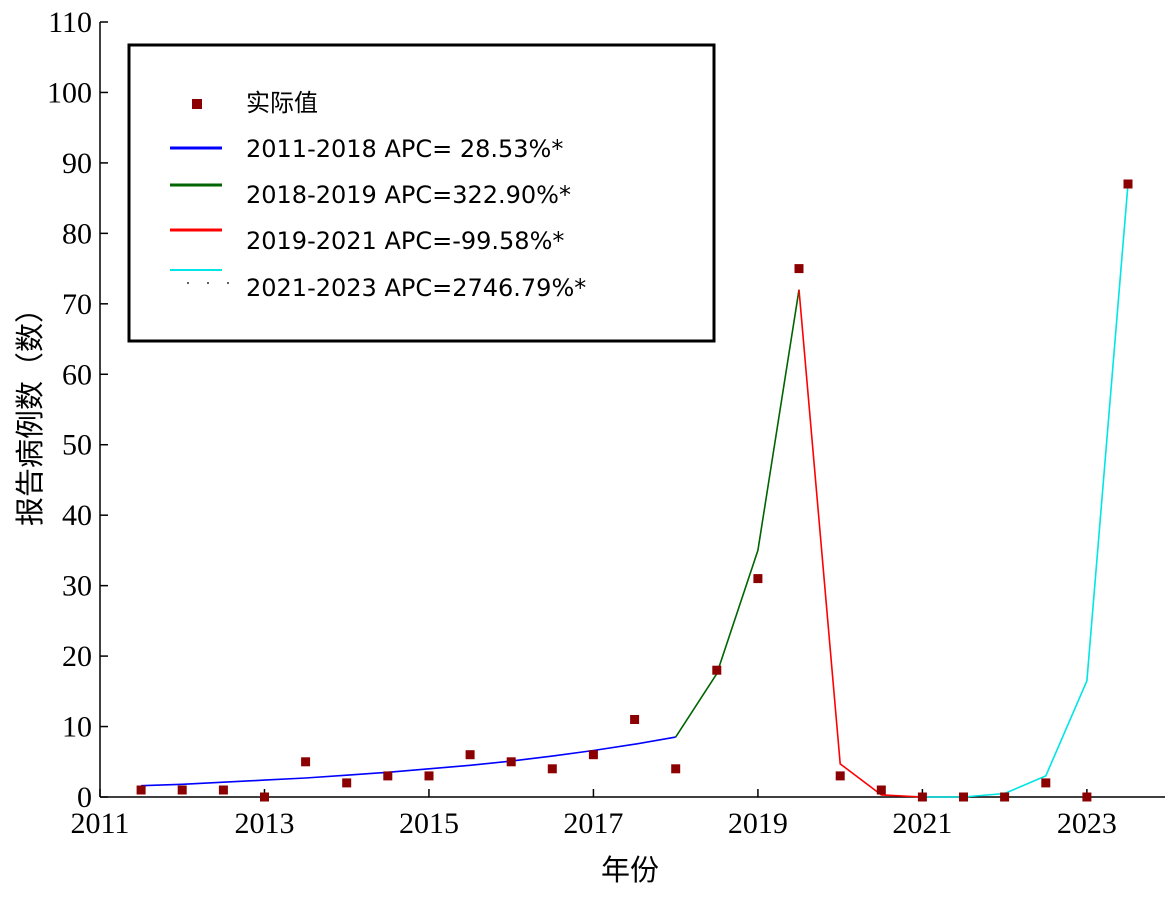 This screenshot has width=1174, height=898. What do you see at coordinates (77, 727) in the screenshot?
I see `y-tick-label: 10` at bounding box center [77, 727].